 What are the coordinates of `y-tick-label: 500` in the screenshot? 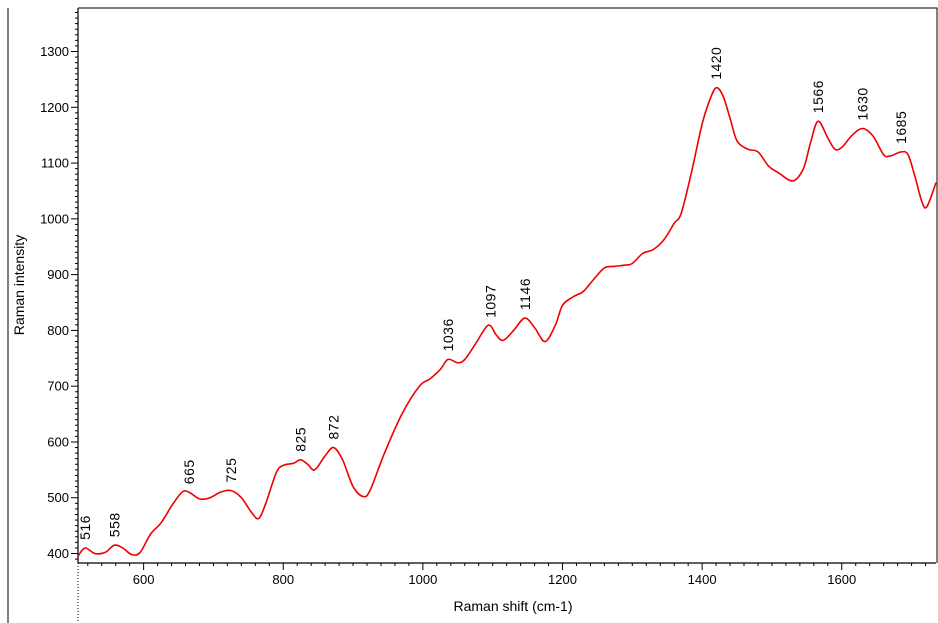 It's located at (58, 497).